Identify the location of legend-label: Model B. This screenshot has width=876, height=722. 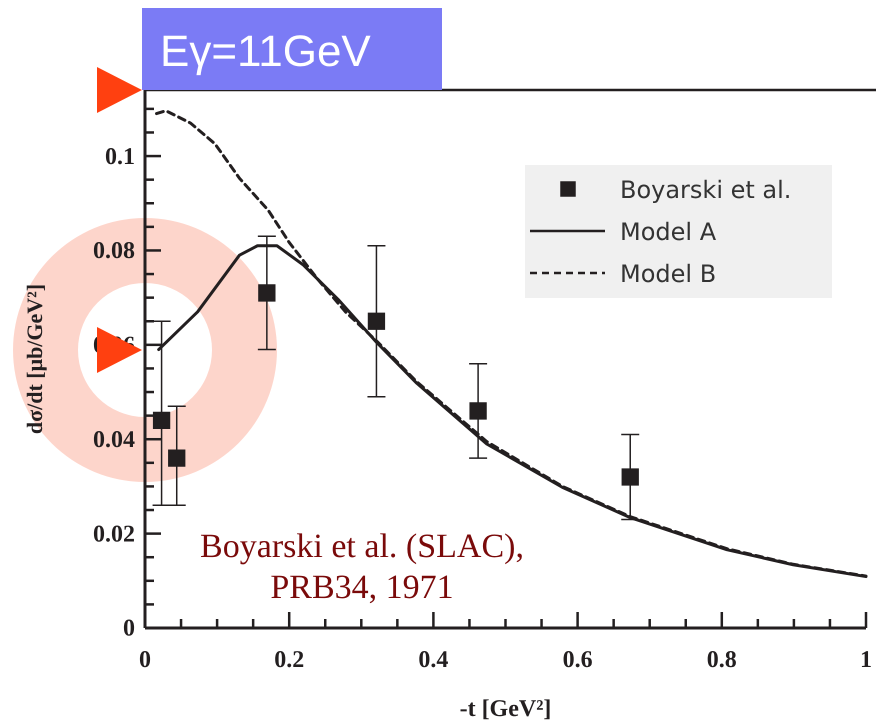
(668, 274).